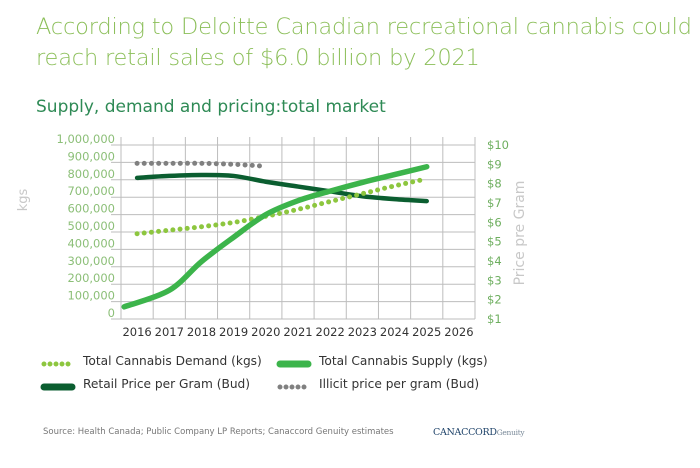 This screenshot has height=468, width=700. What do you see at coordinates (494, 203) in the screenshot?
I see `y-tick-label-right: $7` at bounding box center [494, 203].